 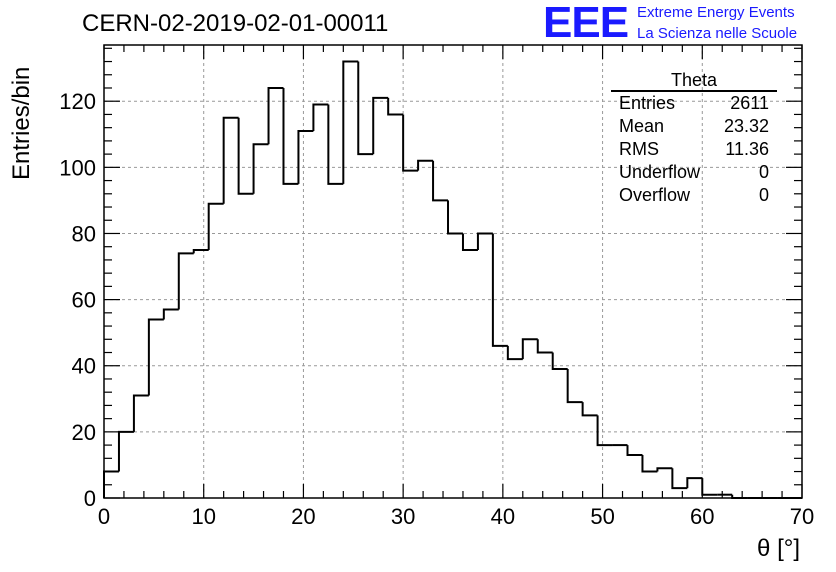 I want to click on y-tick-label: 80, so click(x=84, y=233).